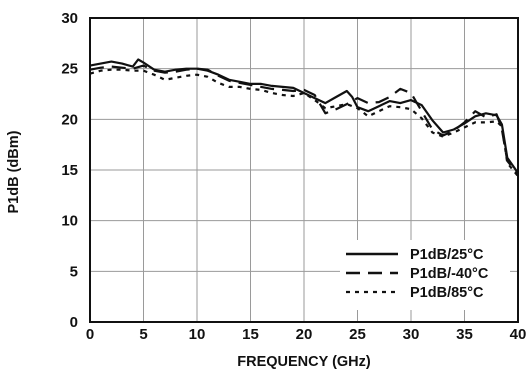 The width and height of the screenshot is (532, 377). What do you see at coordinates (411, 334) in the screenshot?
I see `x-tick-label: 30` at bounding box center [411, 334].